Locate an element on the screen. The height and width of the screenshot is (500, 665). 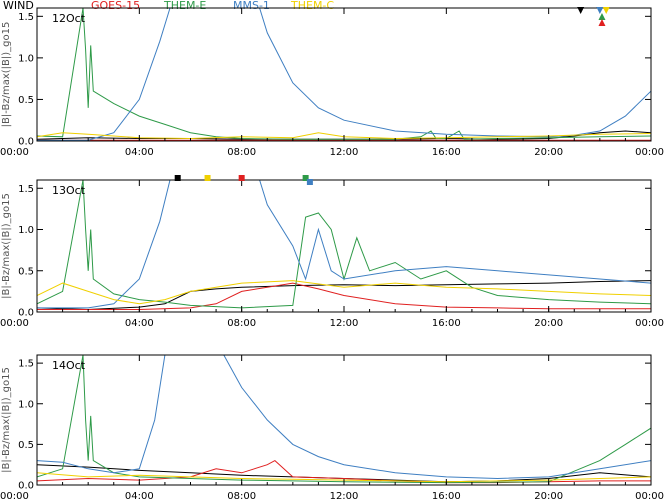
panel-label: 13Oct is located at coordinates (69, 190).